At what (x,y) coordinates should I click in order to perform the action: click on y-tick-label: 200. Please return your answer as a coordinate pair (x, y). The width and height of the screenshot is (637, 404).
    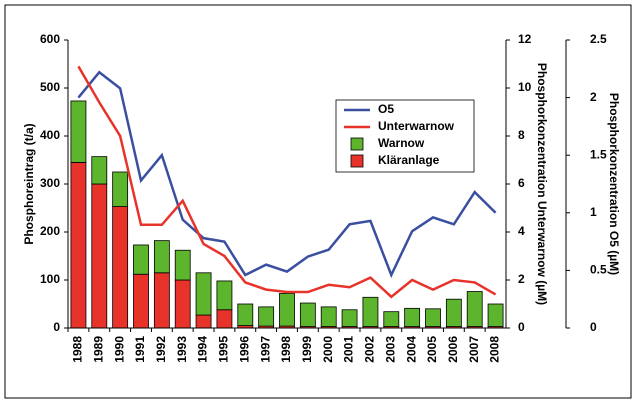
    Looking at the image, I should click on (50, 231).